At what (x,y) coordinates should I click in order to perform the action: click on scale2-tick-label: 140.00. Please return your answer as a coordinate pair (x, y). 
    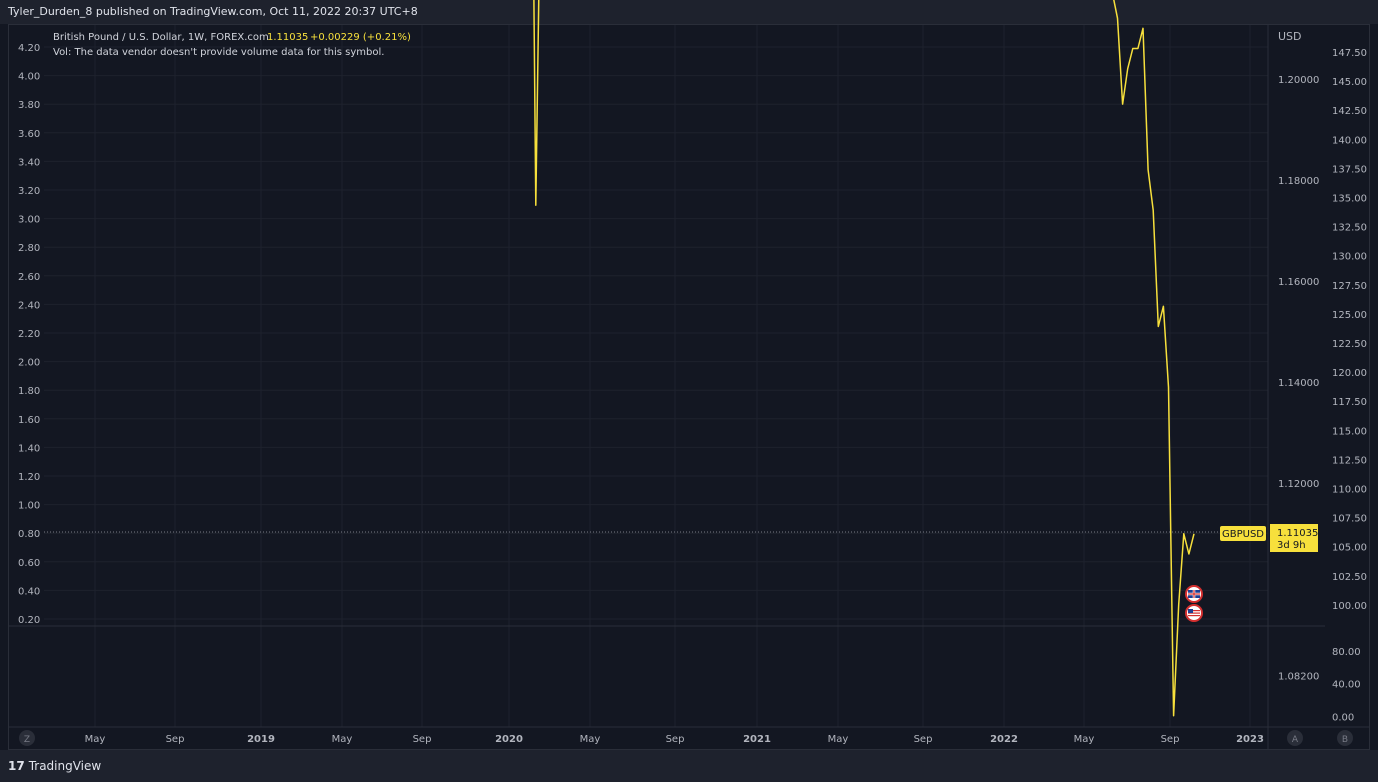
    Looking at the image, I should click on (1349, 140).